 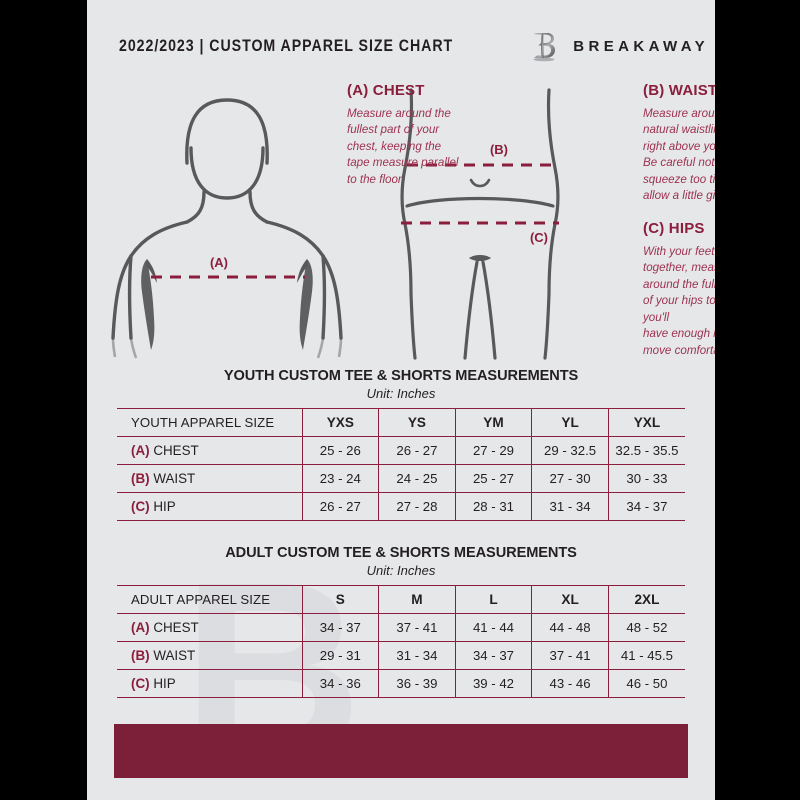 I want to click on youth-hip-yxs: 26 - 27, so click(x=340, y=506).